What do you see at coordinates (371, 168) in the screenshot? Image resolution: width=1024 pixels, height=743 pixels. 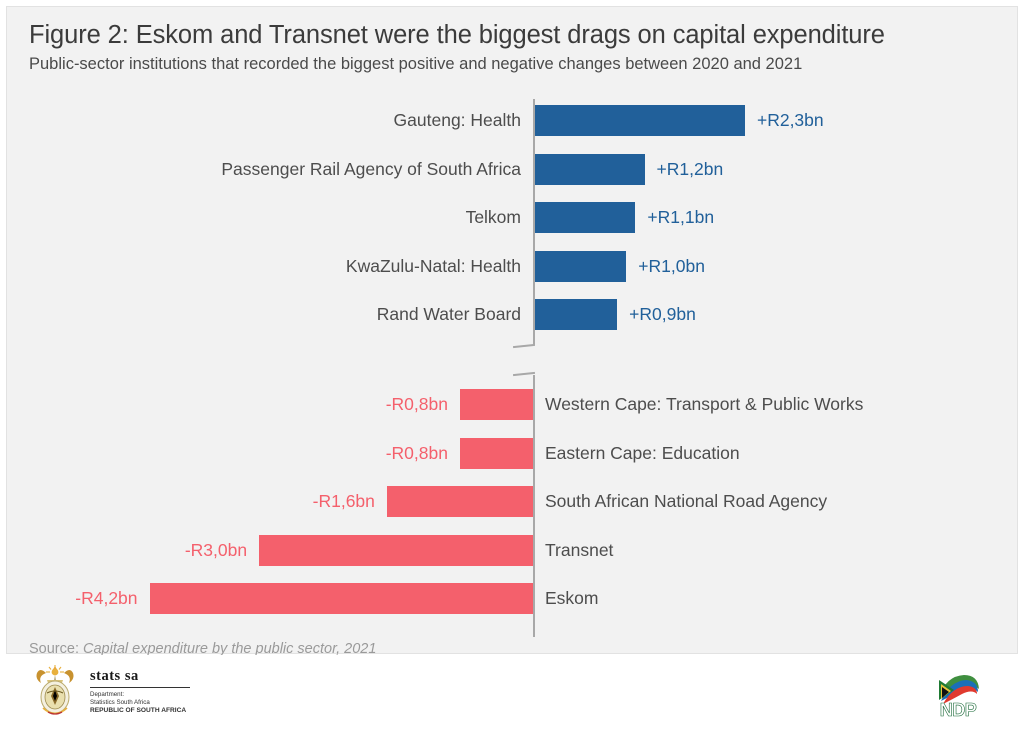 I see `bar-category-label: Passenger Rail Agency of South Africa` at bounding box center [371, 168].